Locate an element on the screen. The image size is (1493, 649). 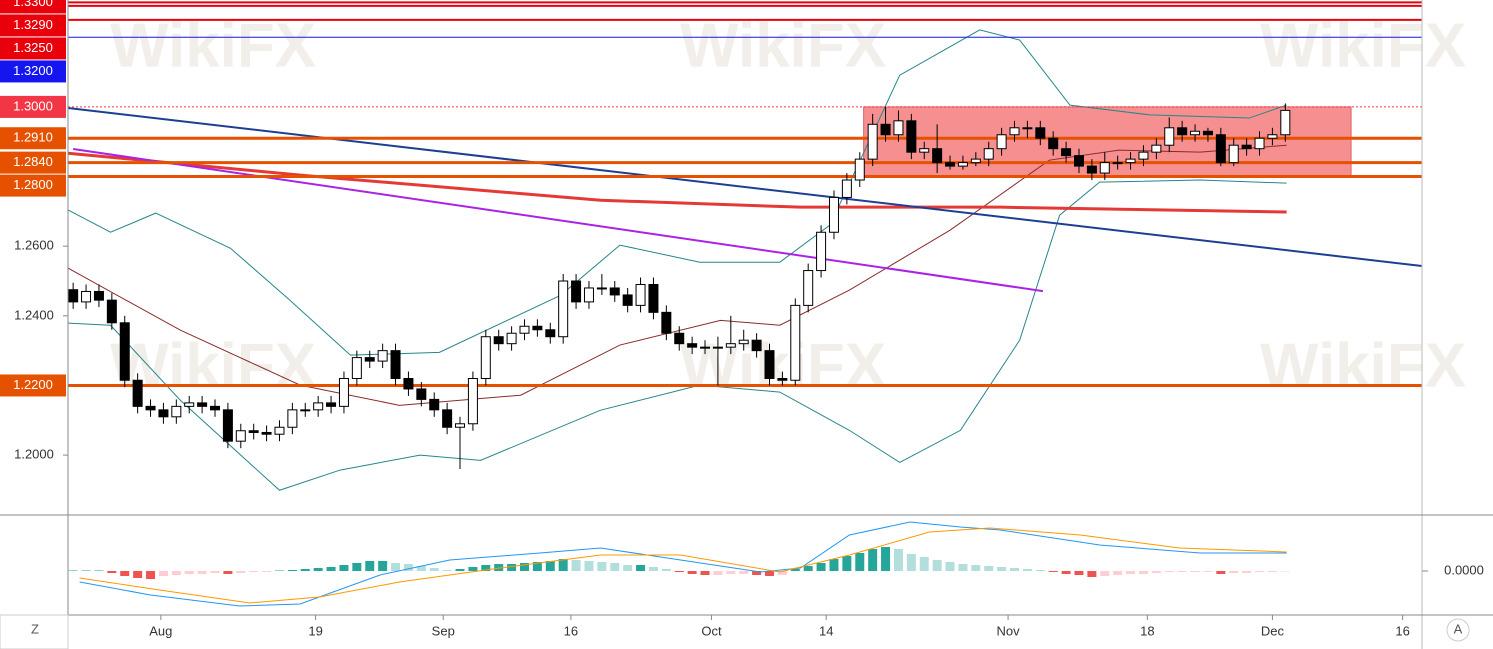
level-label: 1.2800 is located at coordinates (33, 184).